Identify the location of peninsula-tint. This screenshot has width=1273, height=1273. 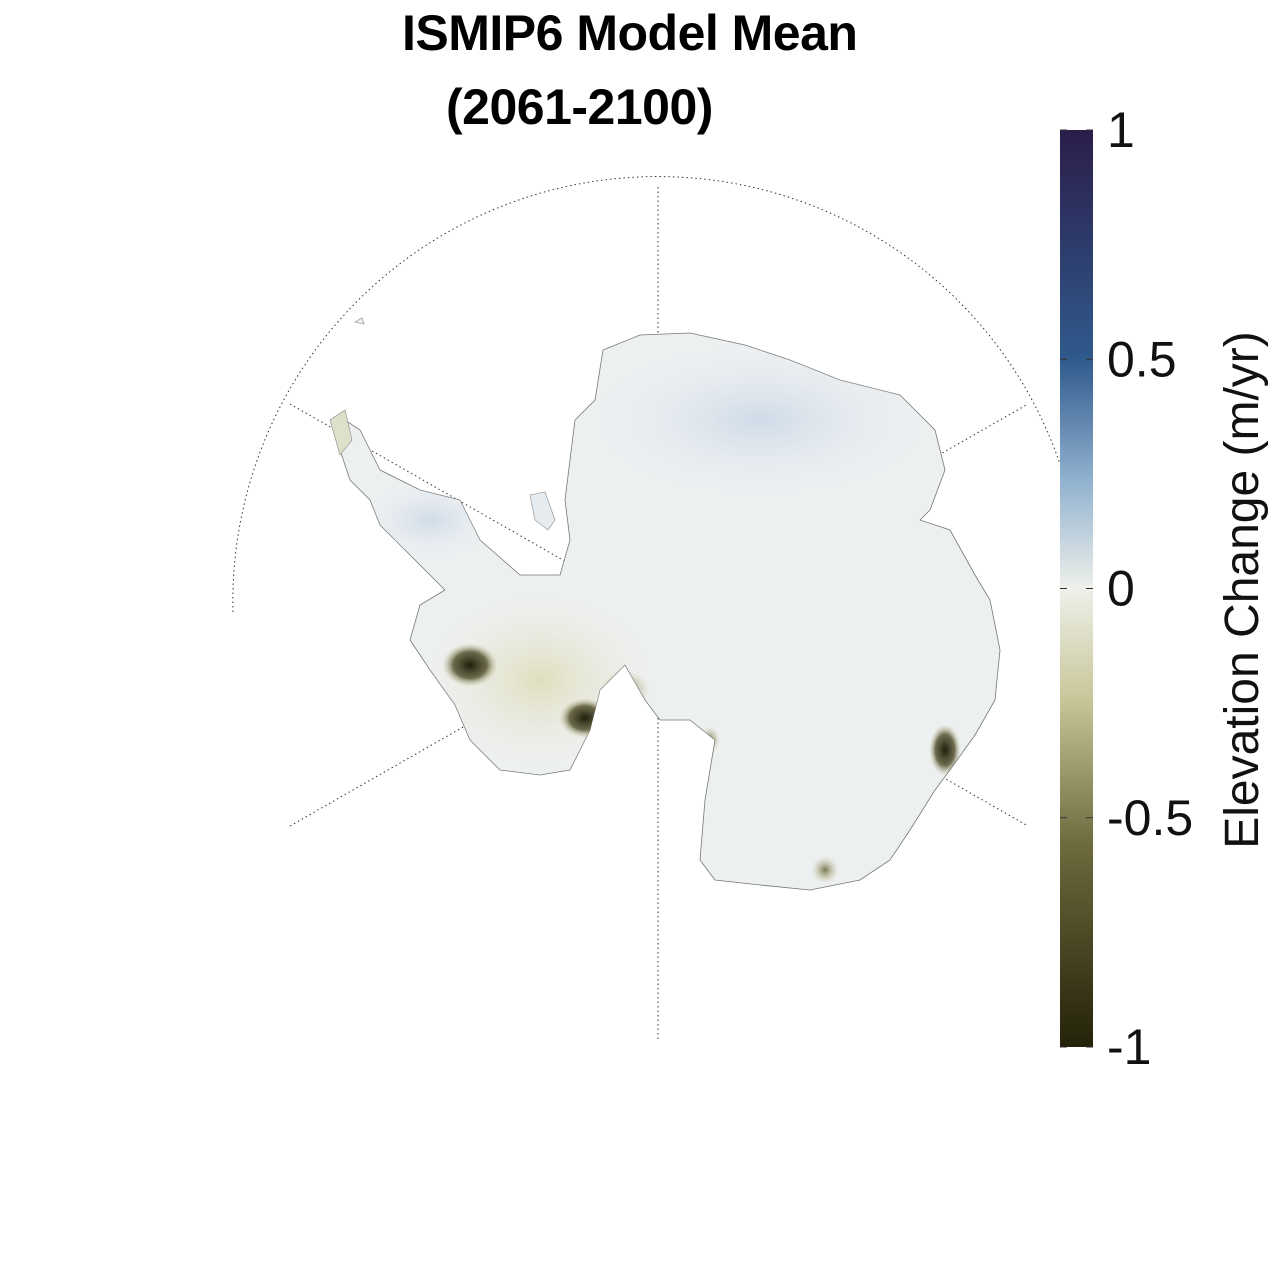
(430, 520).